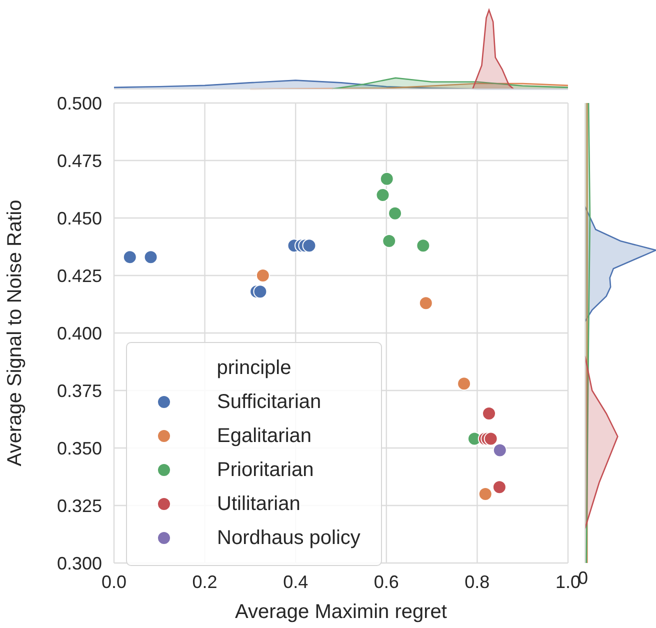  I want to click on legend-label: Nordhaus policy, so click(288, 538).